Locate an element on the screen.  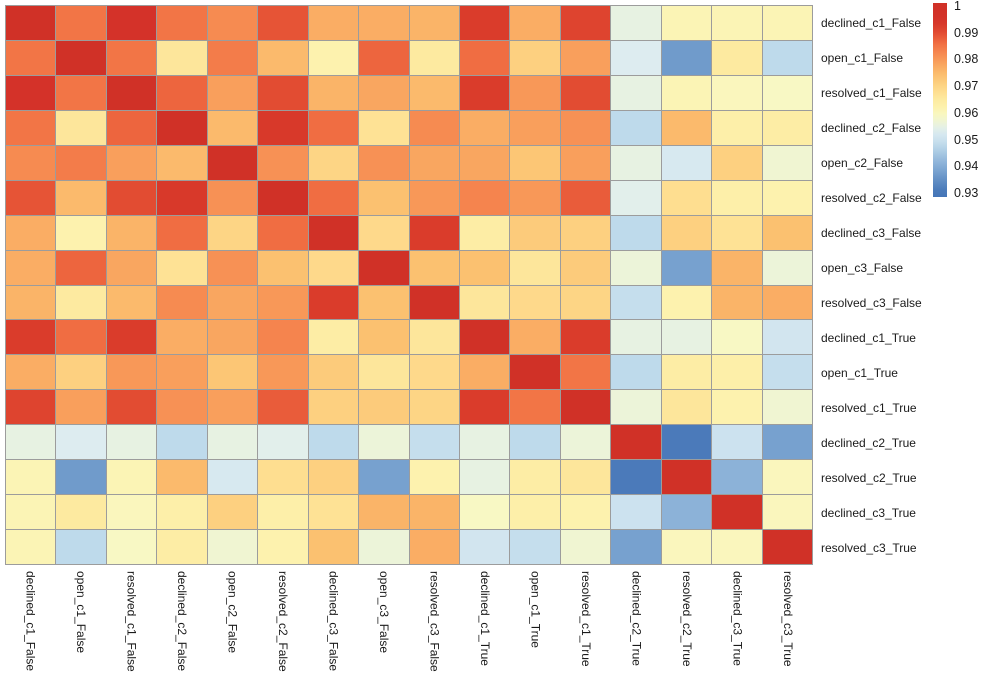
row-label: declined_c3_False is located at coordinates (871, 232).